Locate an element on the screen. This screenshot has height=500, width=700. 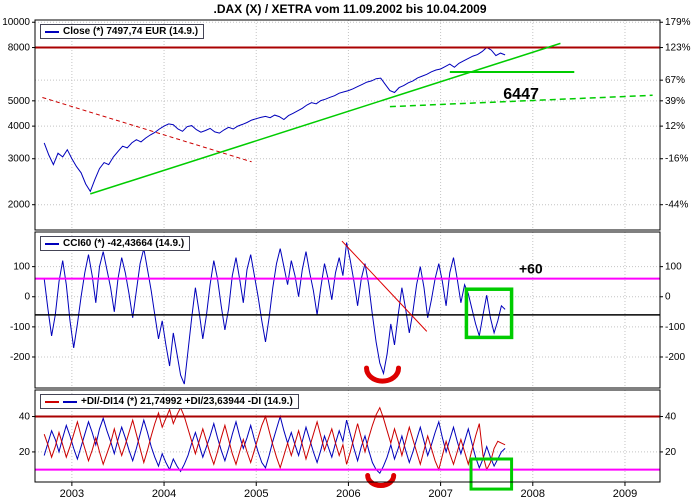
x-axis-year-label: 2003 is located at coordinates (72, 494).